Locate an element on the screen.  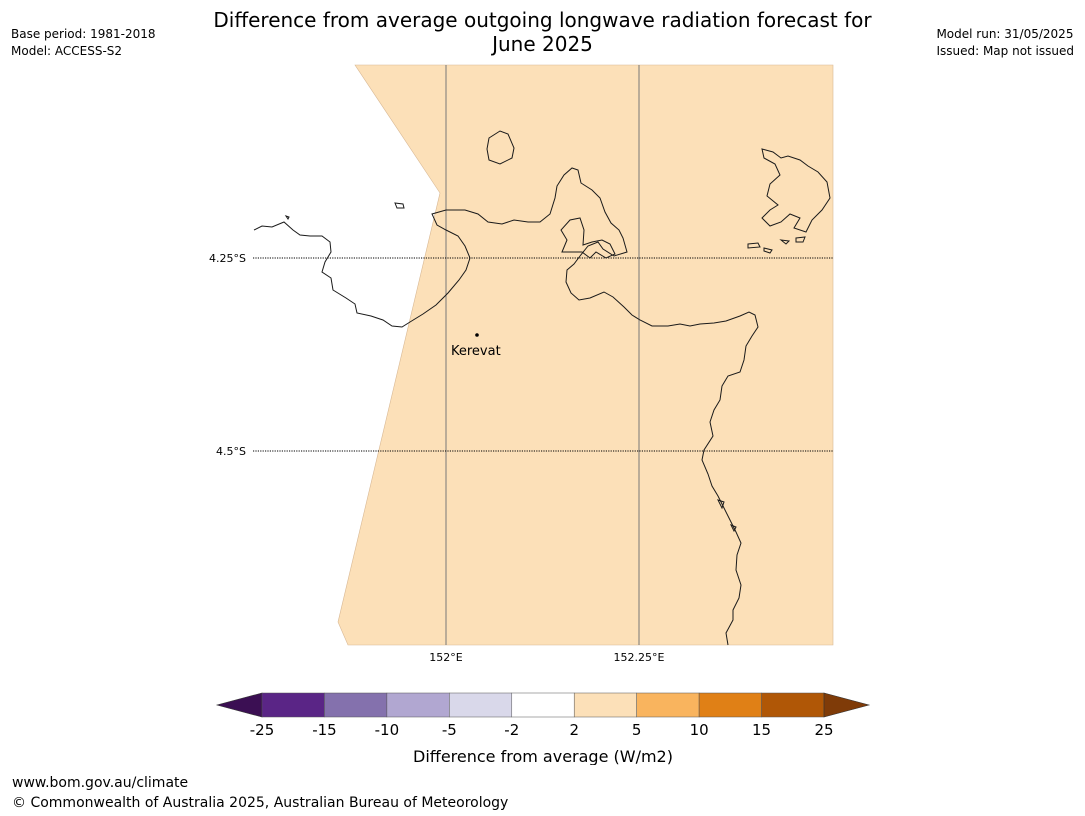
colorbar-tick-label: -10 is located at coordinates (387, 730).